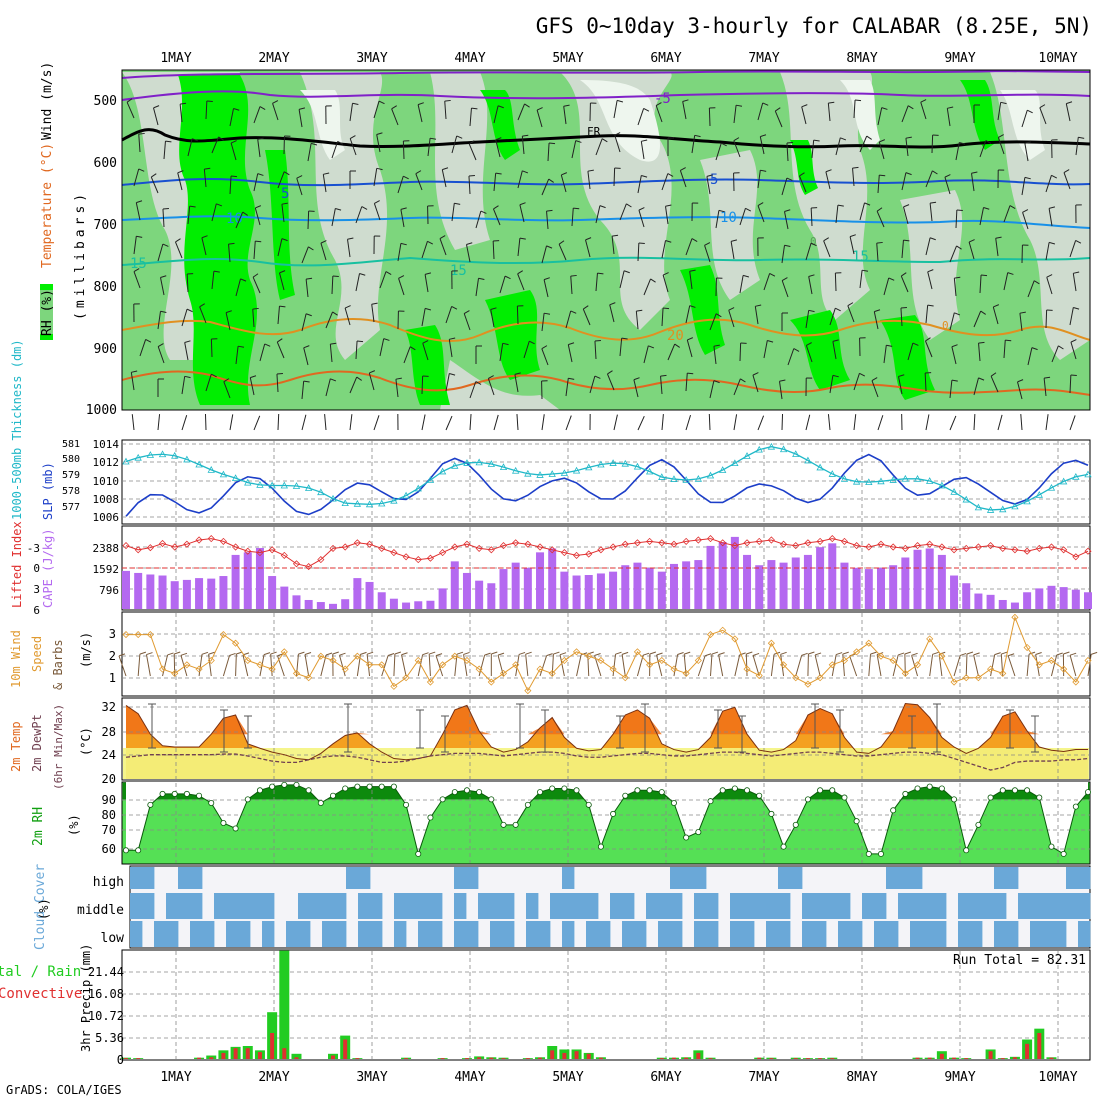 The height and width of the screenshot is (1100, 1100). Describe the element at coordinates (159, 422) in the screenshot. I see `surface-wind-barb` at that location.